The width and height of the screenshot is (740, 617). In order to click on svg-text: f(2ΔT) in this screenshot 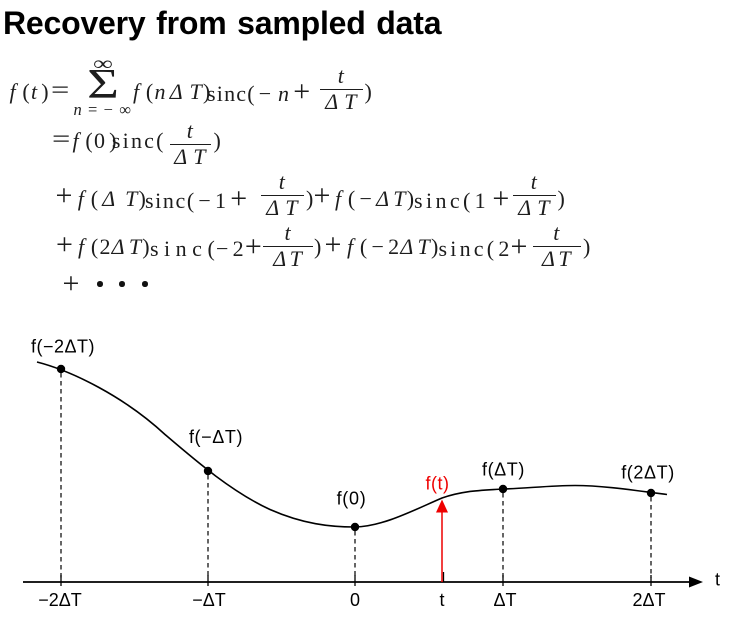, I will do `click(648, 473)`.